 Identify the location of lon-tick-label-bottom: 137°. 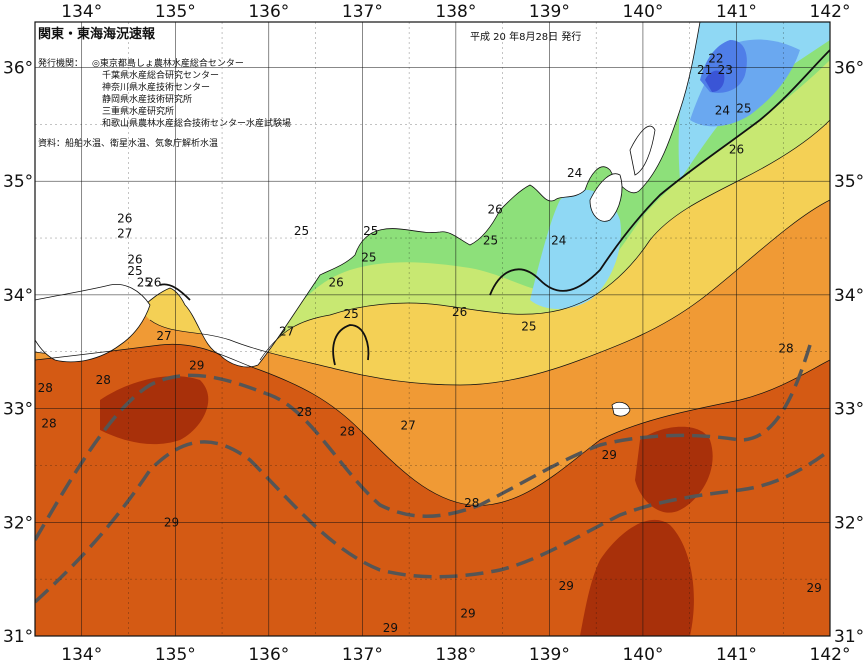
(362, 655).